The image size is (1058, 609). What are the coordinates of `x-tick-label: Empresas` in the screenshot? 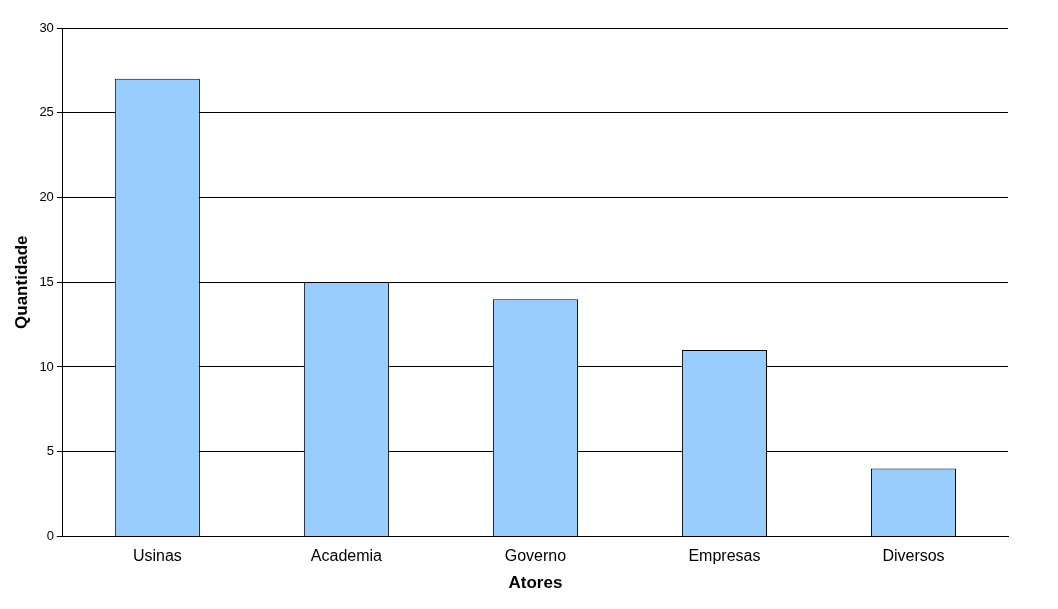 It's located at (724, 556).